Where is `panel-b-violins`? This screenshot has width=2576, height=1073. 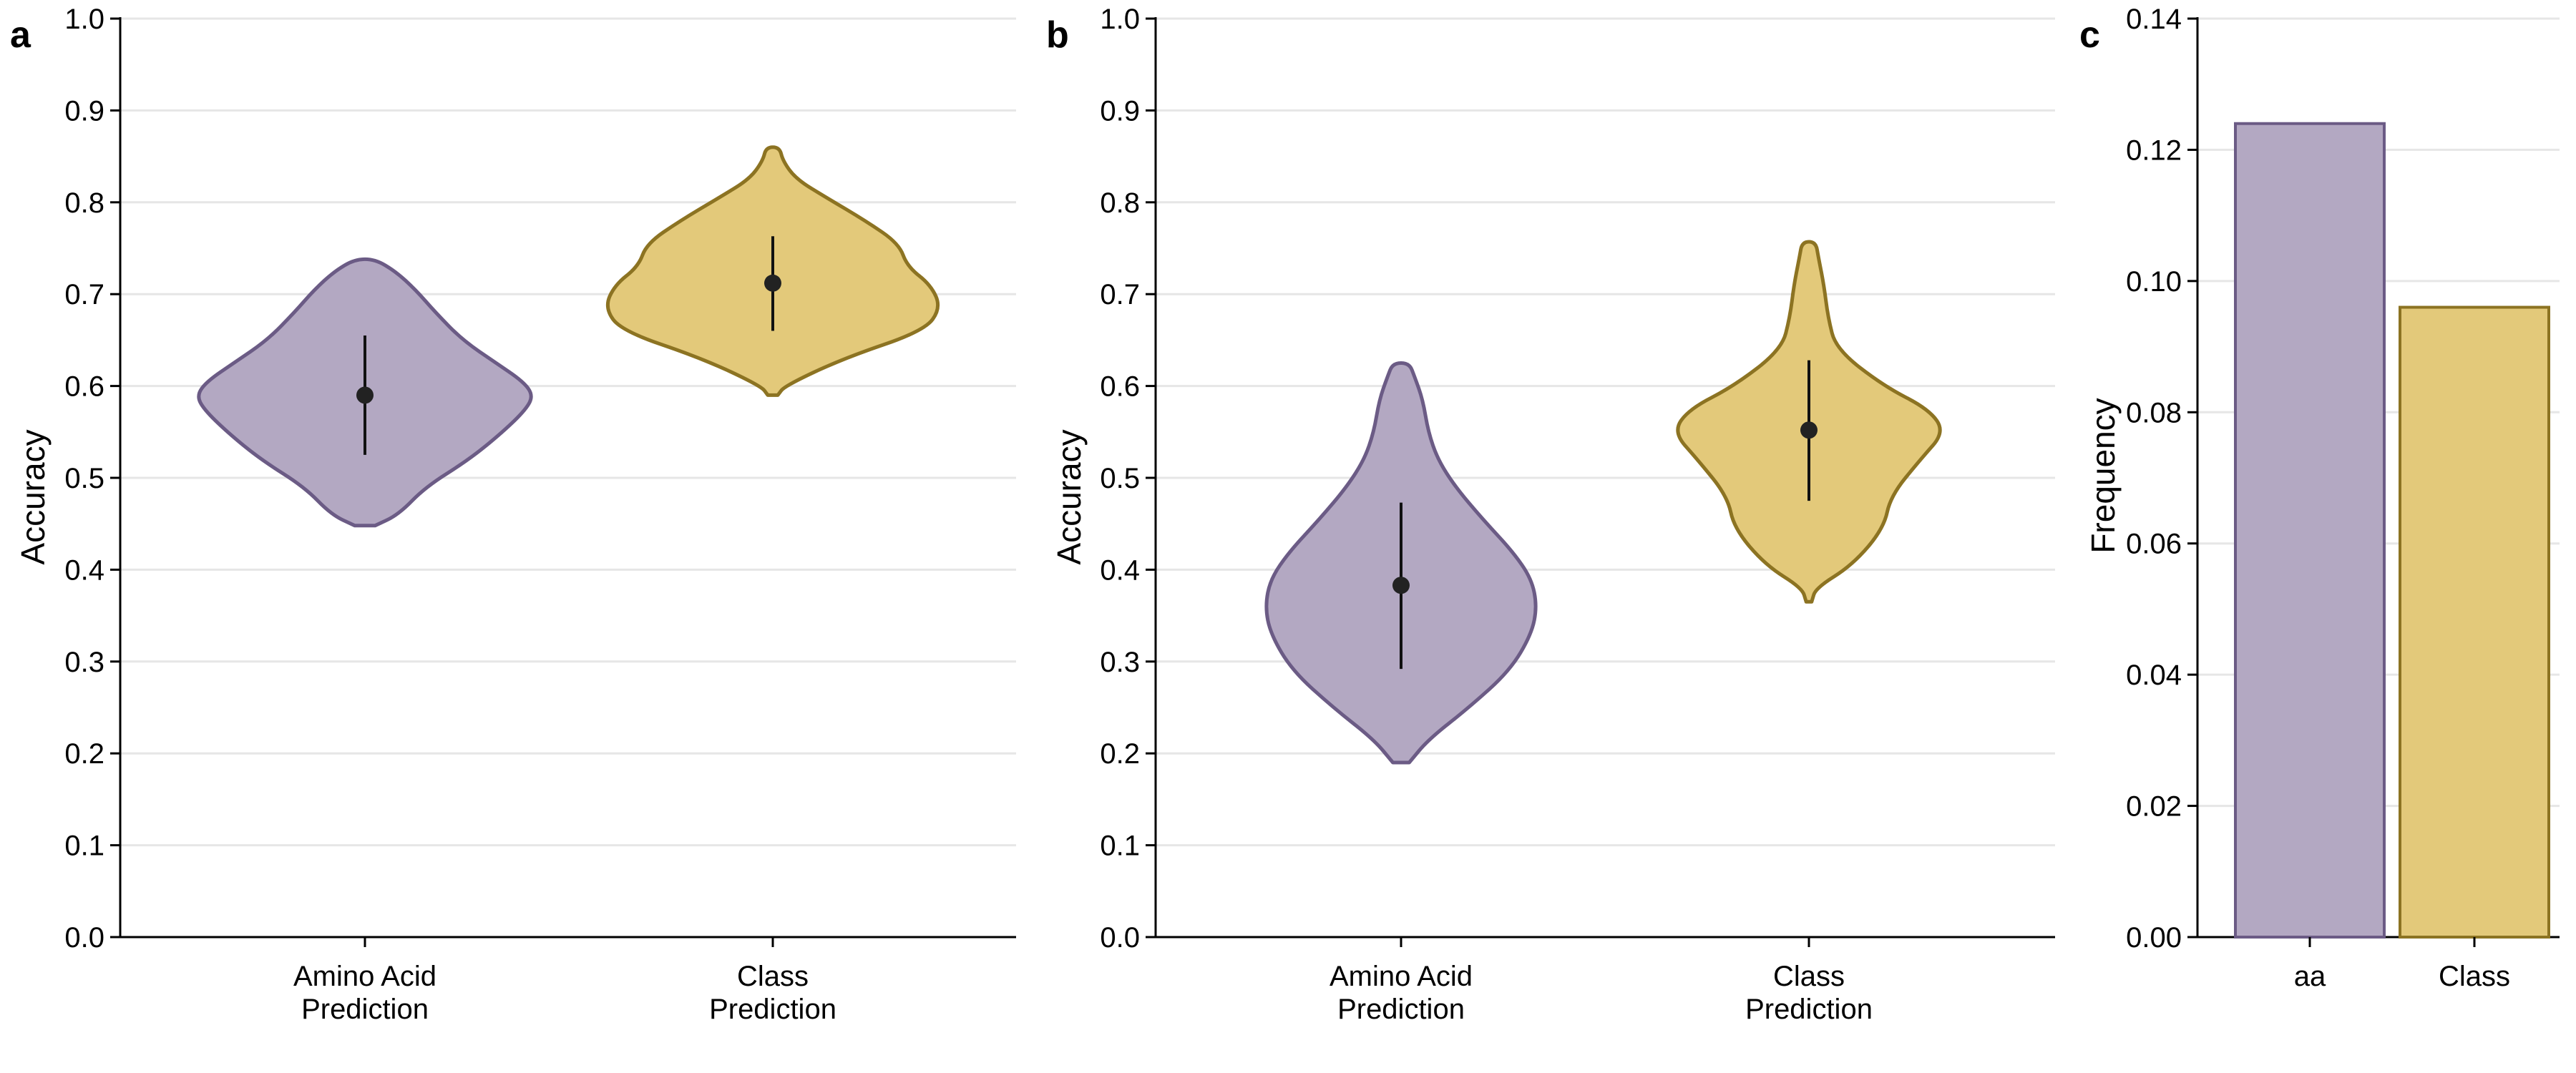 panel-b-violins is located at coordinates (1603, 503).